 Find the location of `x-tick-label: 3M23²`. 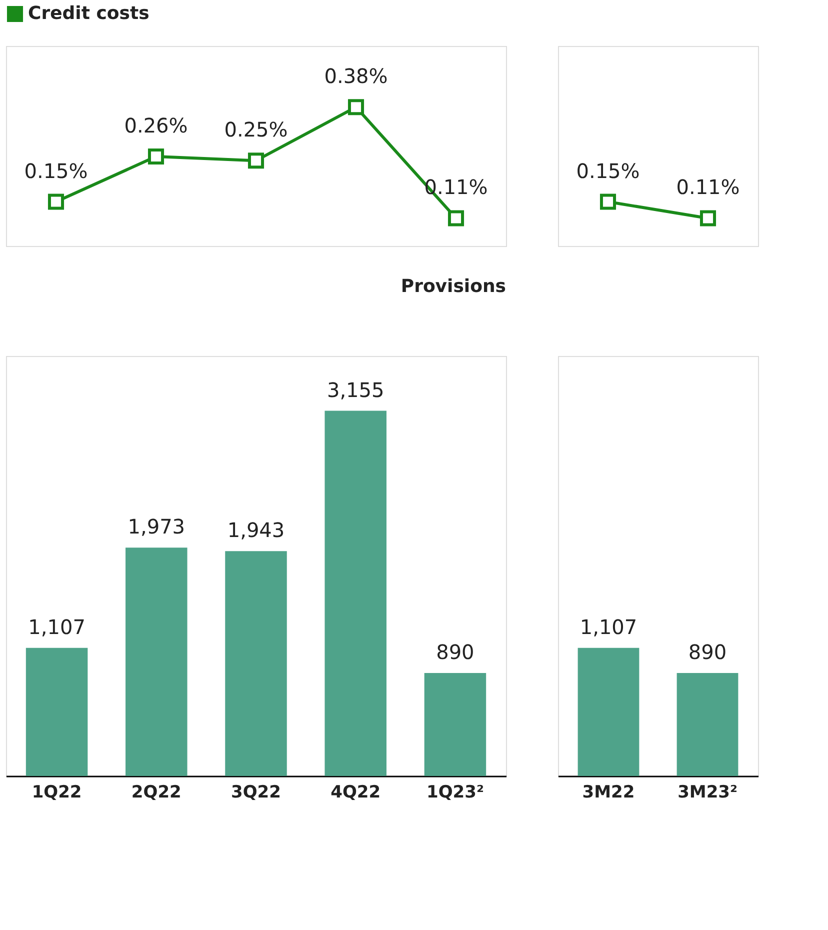

x-tick-label: 3M23² is located at coordinates (708, 792).